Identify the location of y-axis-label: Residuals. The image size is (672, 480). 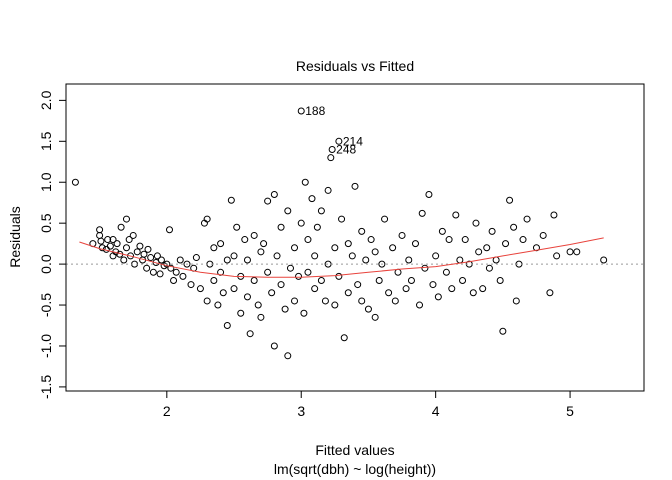
(15, 236).